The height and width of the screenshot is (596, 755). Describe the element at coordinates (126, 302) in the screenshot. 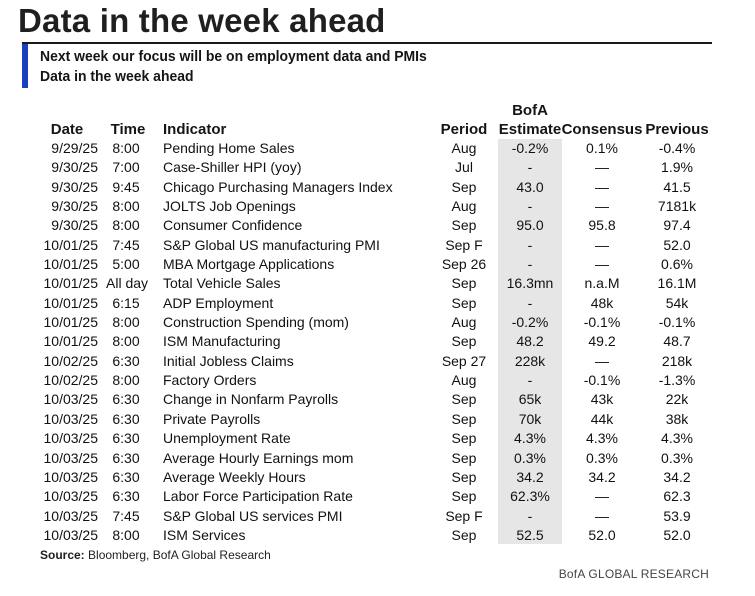

I see `cell-time: 6:15` at that location.